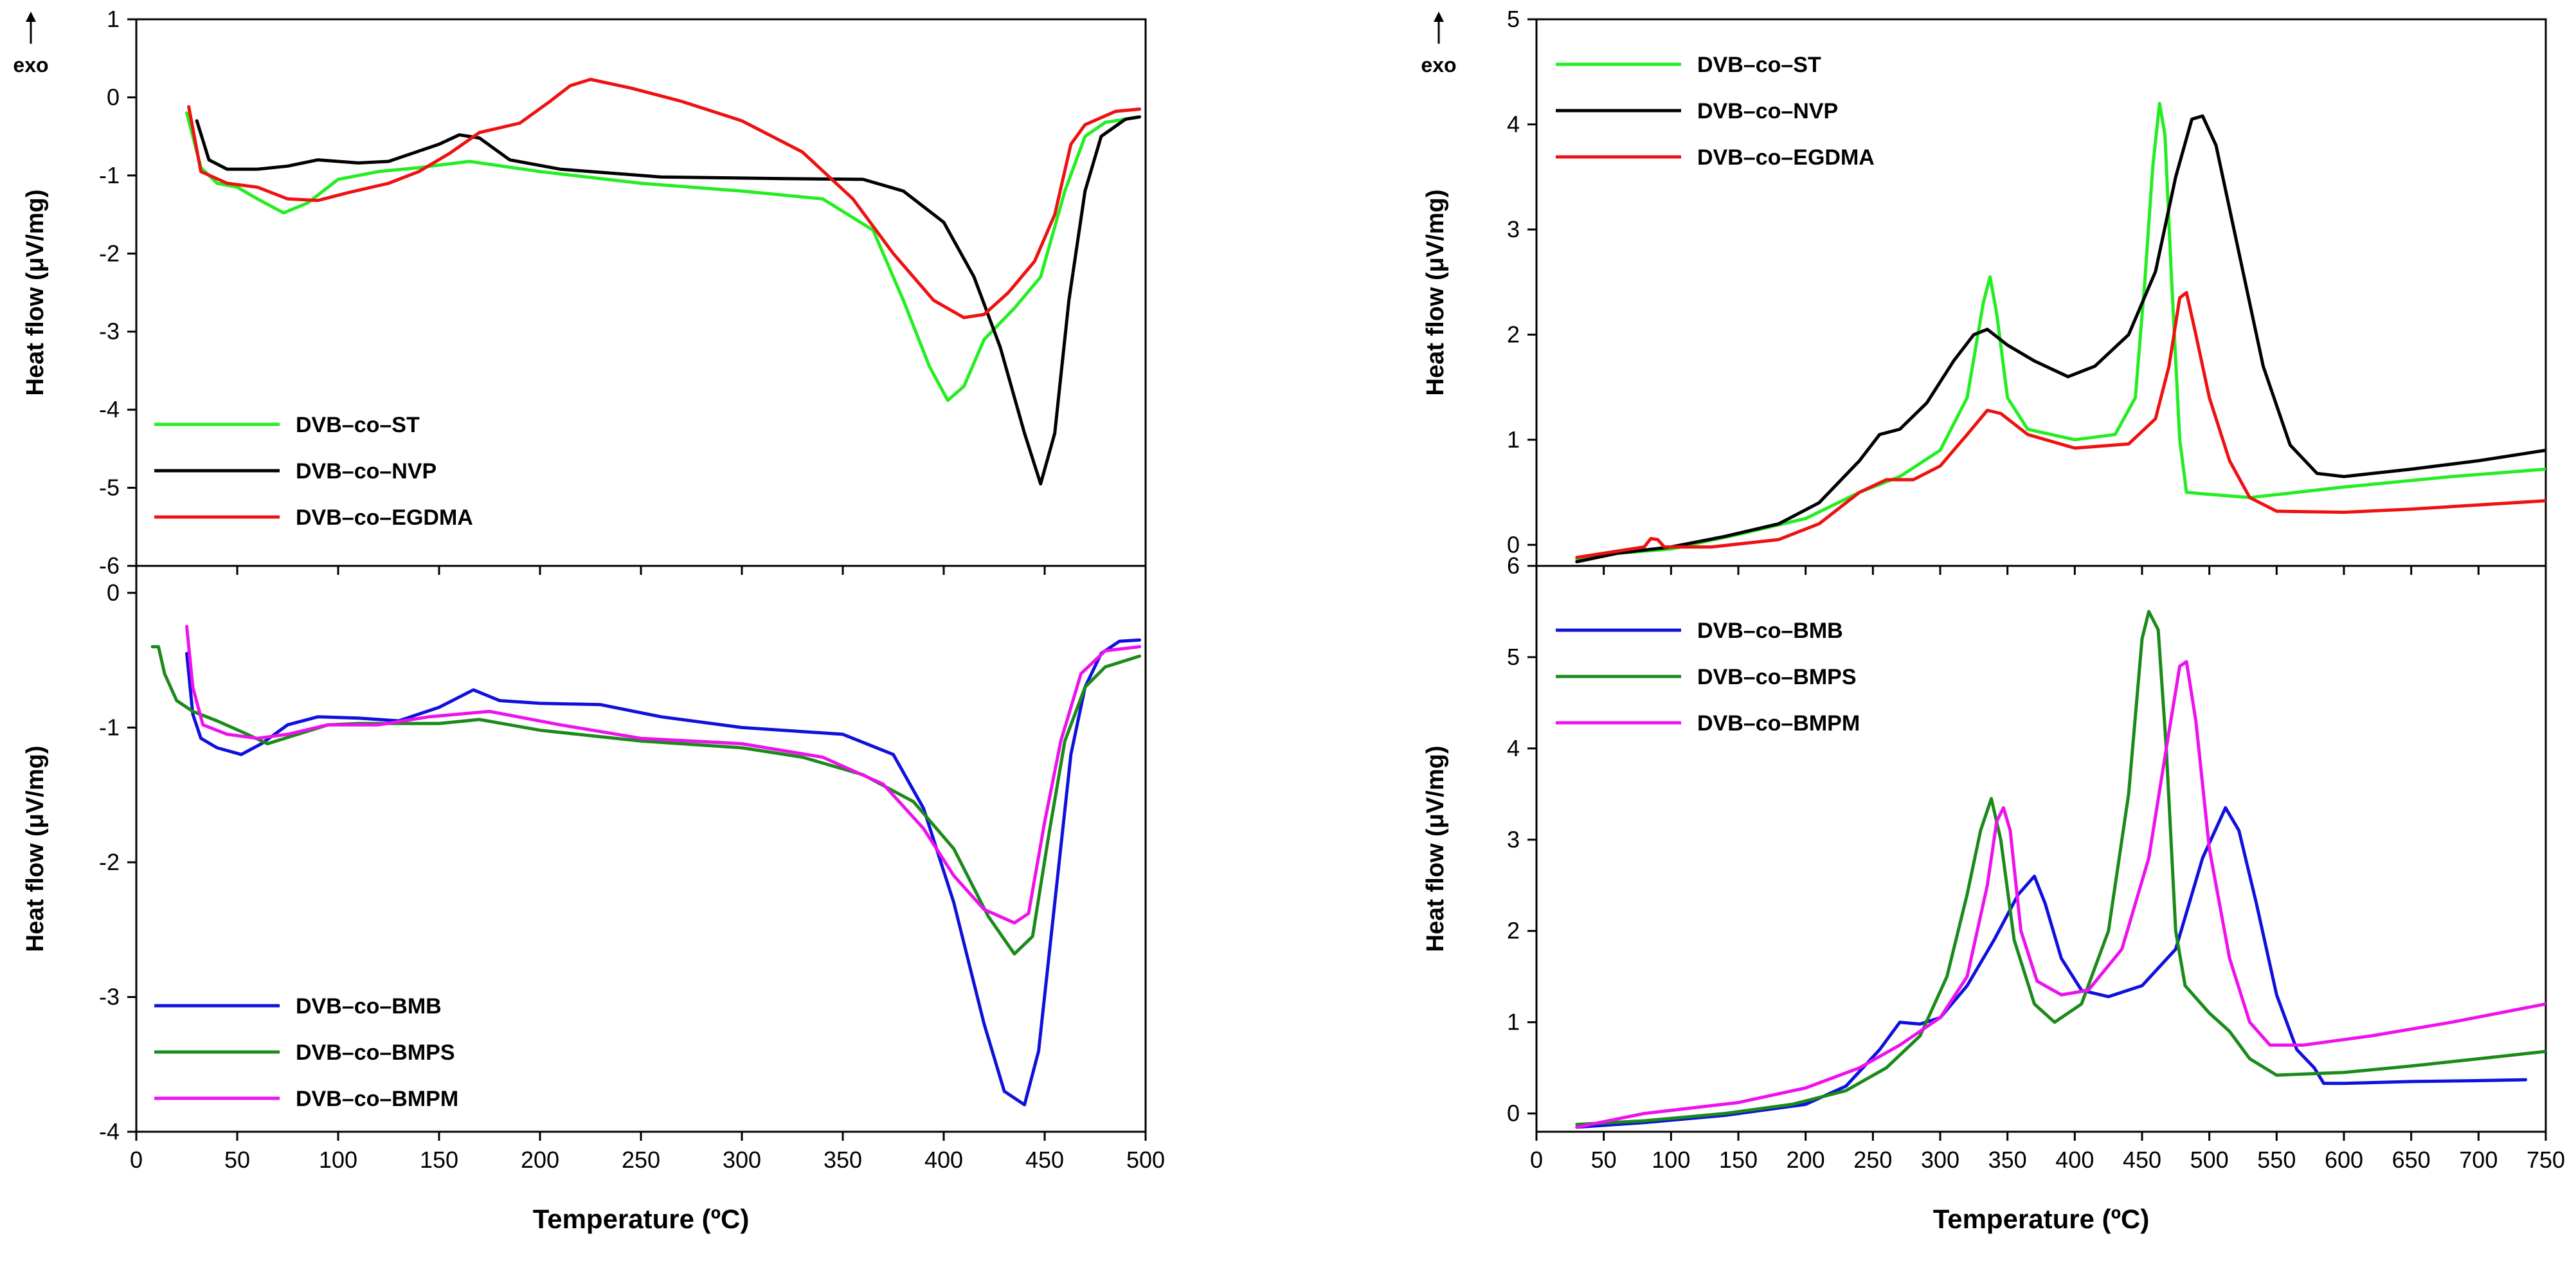  I want to click on x-tick-label: 600, so click(2344, 1160).